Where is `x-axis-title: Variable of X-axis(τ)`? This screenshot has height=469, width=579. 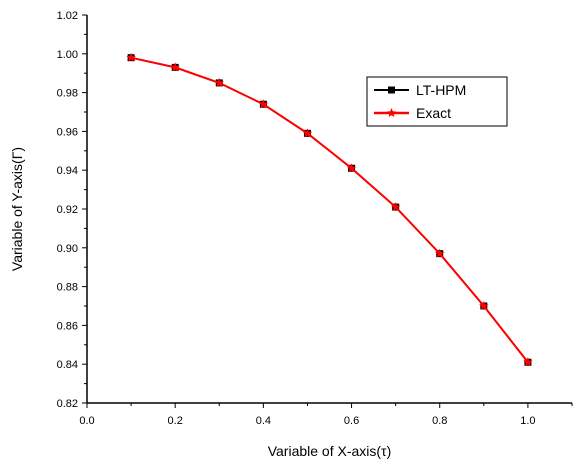
x-axis-title: Variable of X-axis(τ) is located at coordinates (330, 451).